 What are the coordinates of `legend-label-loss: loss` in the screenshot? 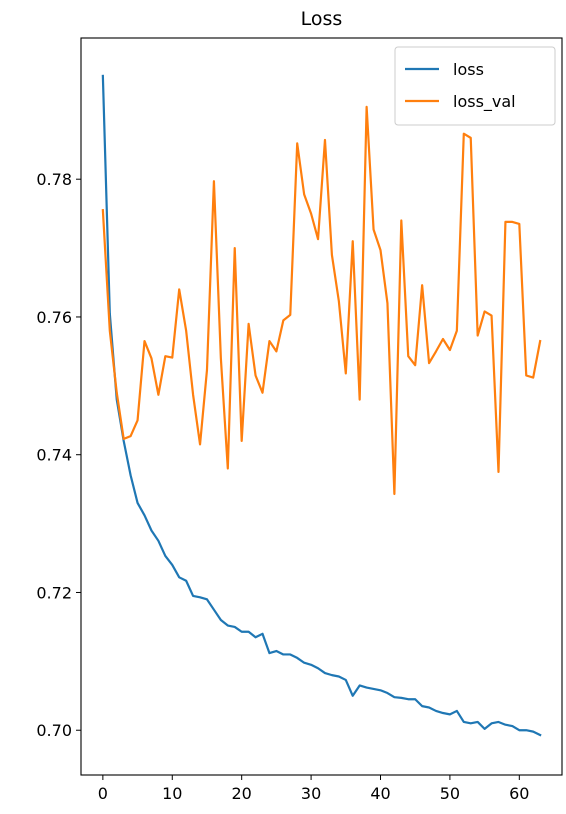 It's located at (468, 69).